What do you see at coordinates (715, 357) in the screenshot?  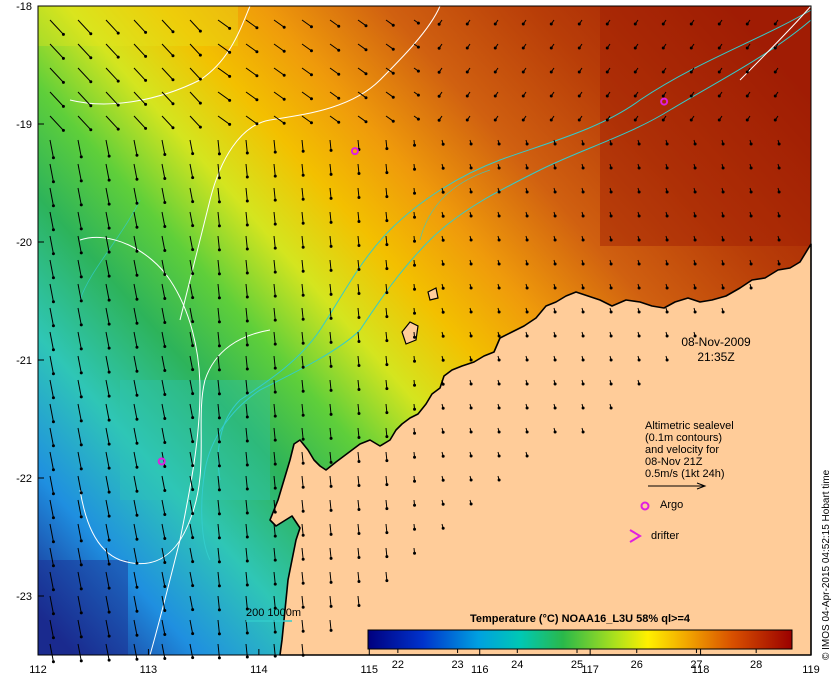 I see `time-label: 21:35Z` at bounding box center [715, 357].